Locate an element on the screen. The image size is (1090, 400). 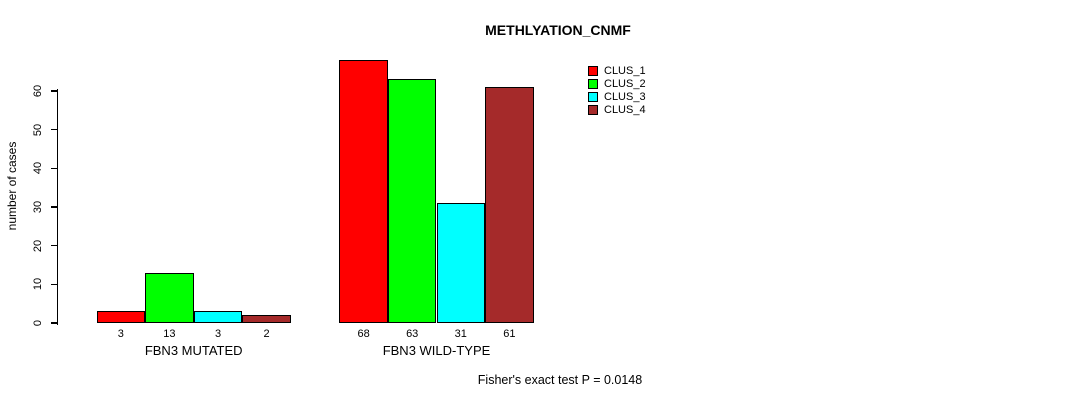
bar-clus_1-mutated is located at coordinates (121, 317).